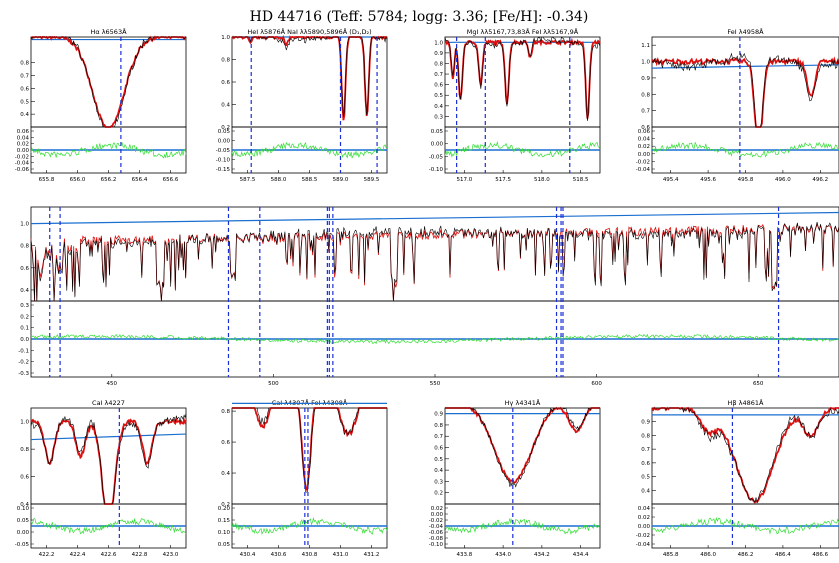 Image resolution: width=839 pixels, height=563 pixels. What do you see at coordinates (140, 180) in the screenshot?
I see `x-tick-label: 656.4` at bounding box center [140, 180].